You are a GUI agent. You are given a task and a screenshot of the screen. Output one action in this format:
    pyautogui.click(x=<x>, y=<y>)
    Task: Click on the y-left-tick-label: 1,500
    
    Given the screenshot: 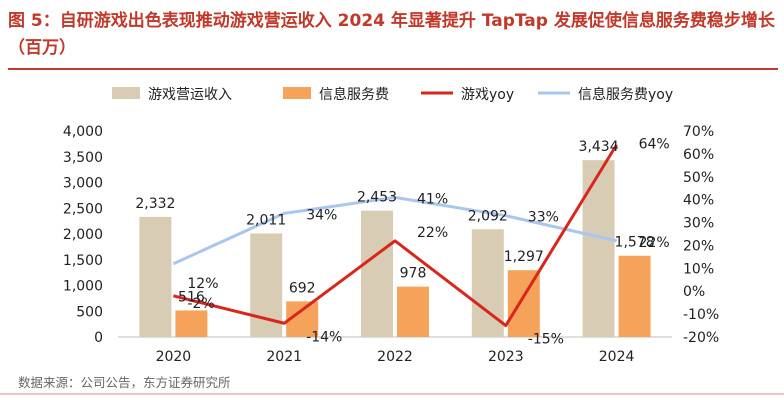 What is the action you would take?
    pyautogui.click(x=83, y=261)
    